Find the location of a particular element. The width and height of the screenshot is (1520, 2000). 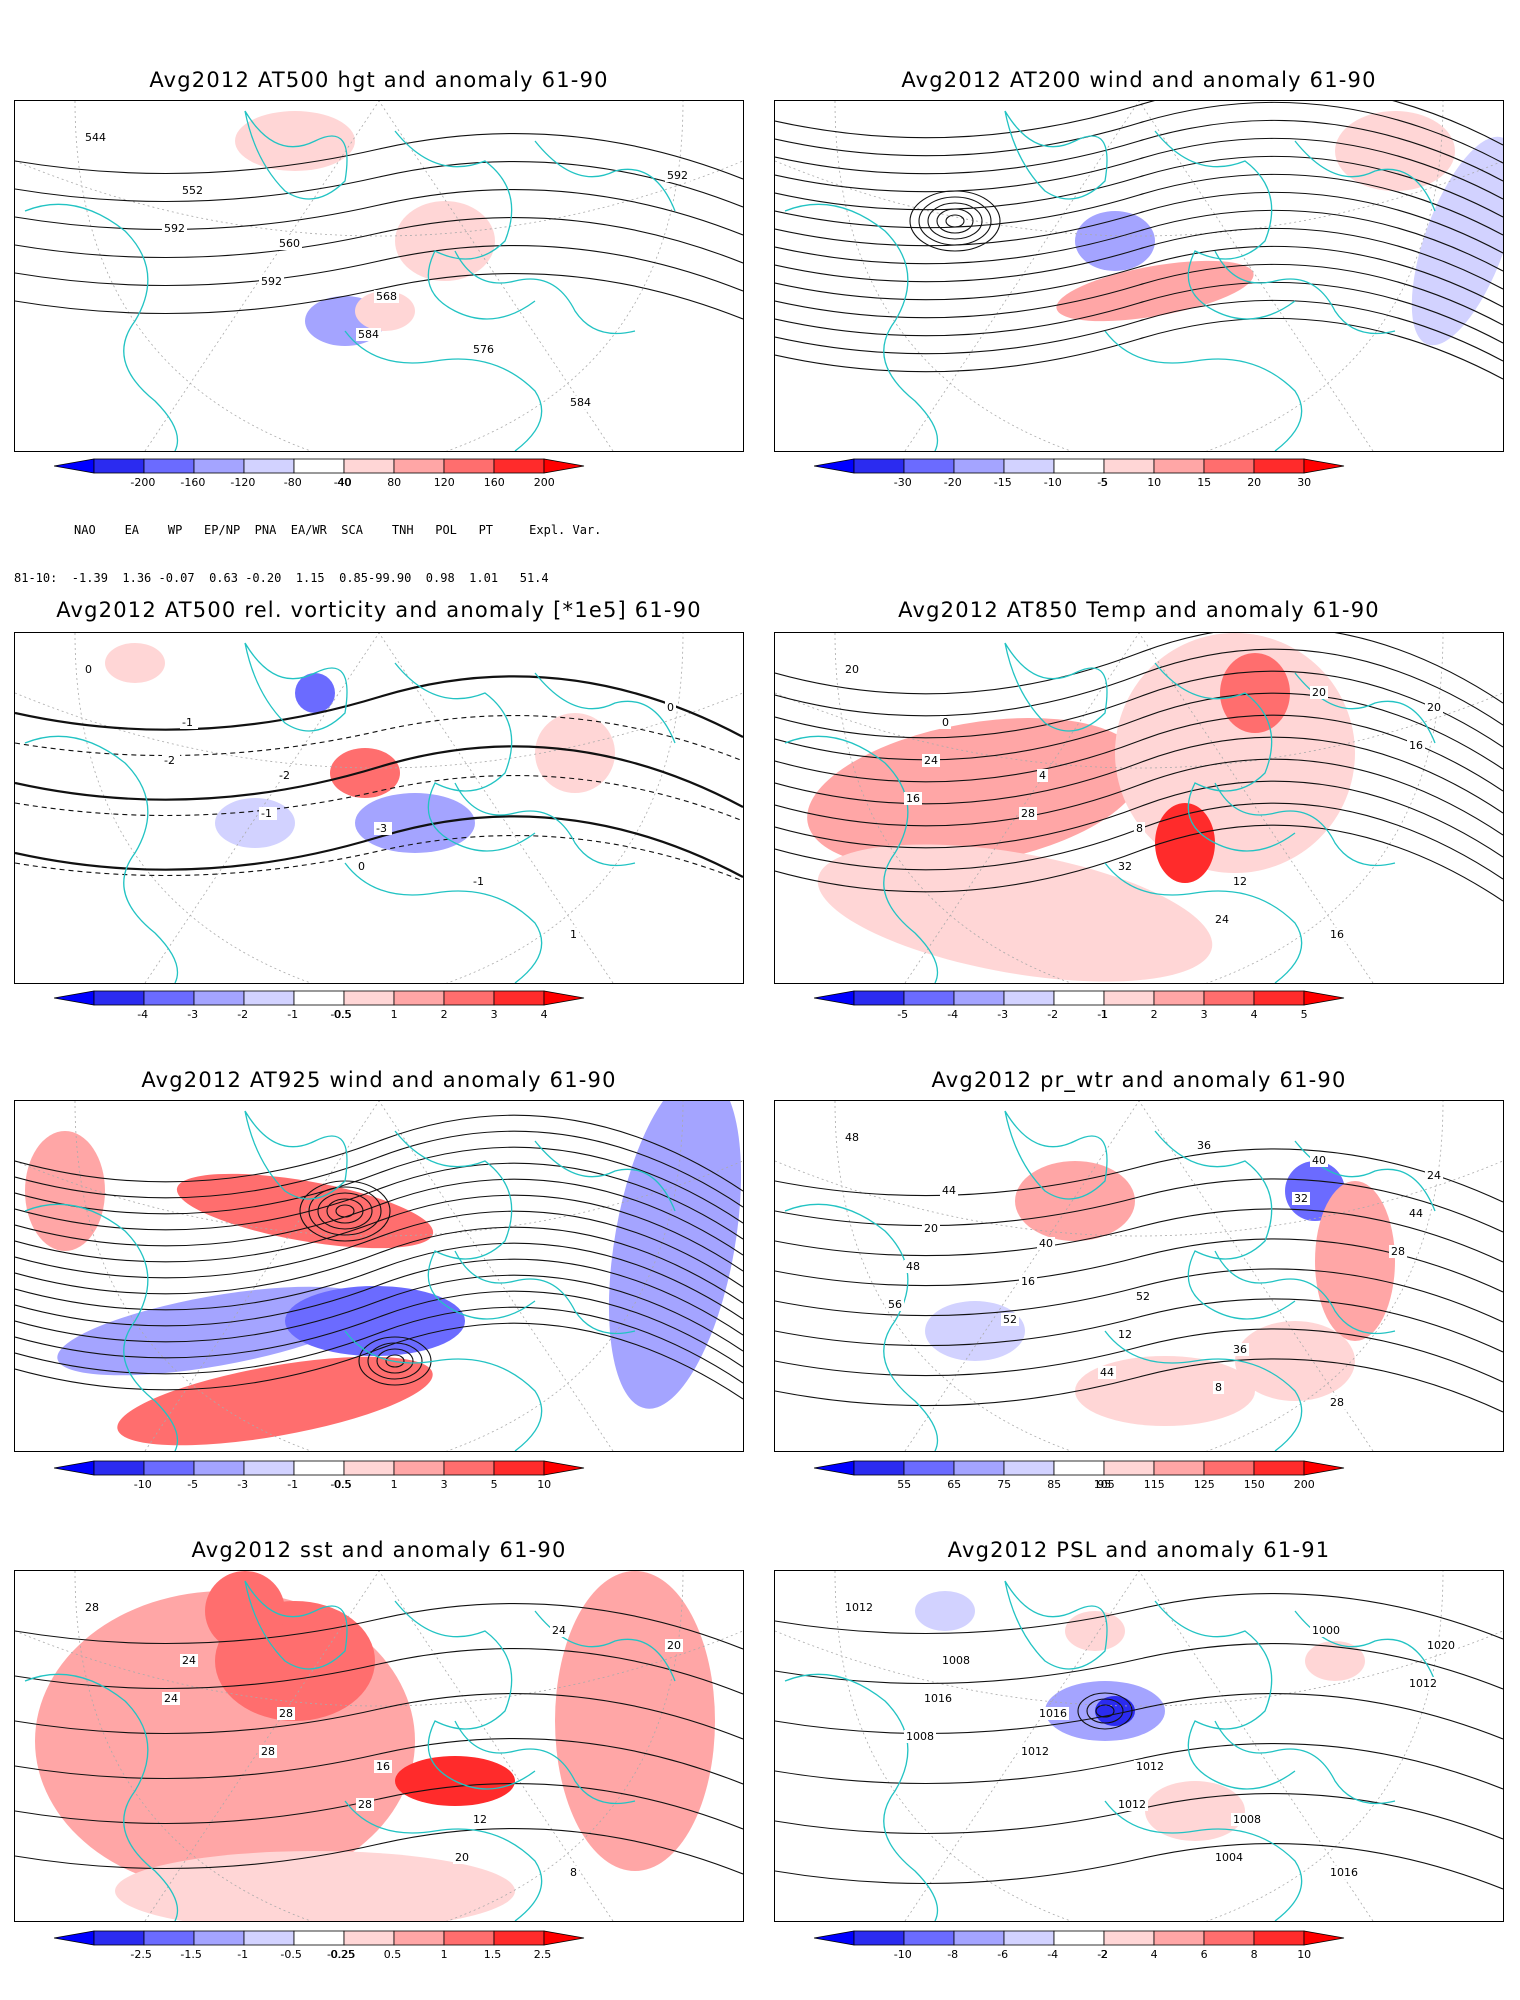

meridian-line is located at coordinates (496, 1746).